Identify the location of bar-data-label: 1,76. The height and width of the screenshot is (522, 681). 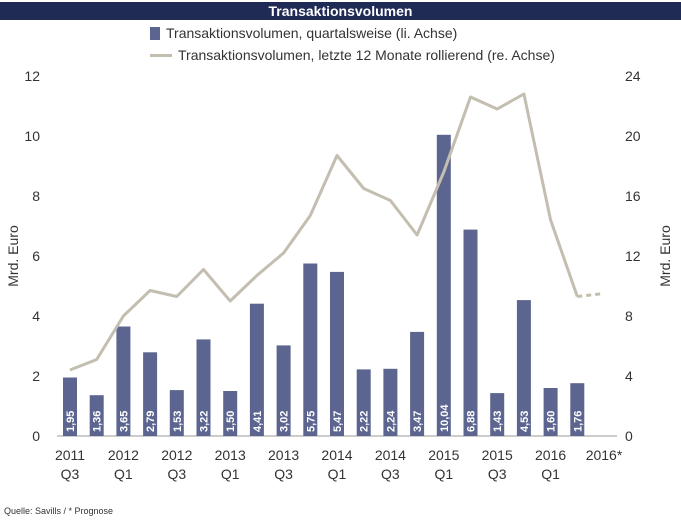
(578, 421).